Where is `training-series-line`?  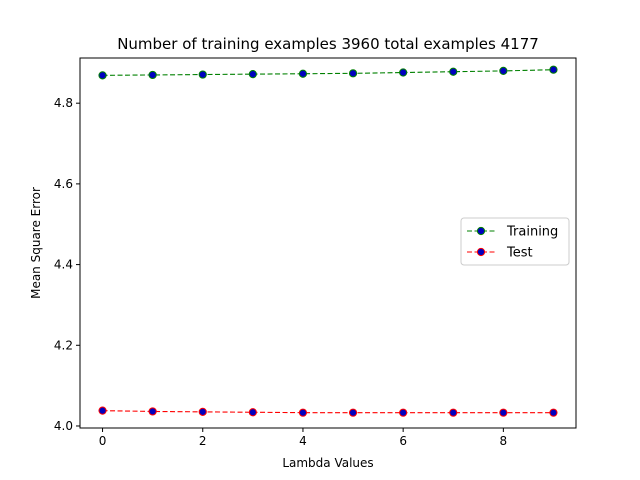 training-series-line is located at coordinates (328, 72).